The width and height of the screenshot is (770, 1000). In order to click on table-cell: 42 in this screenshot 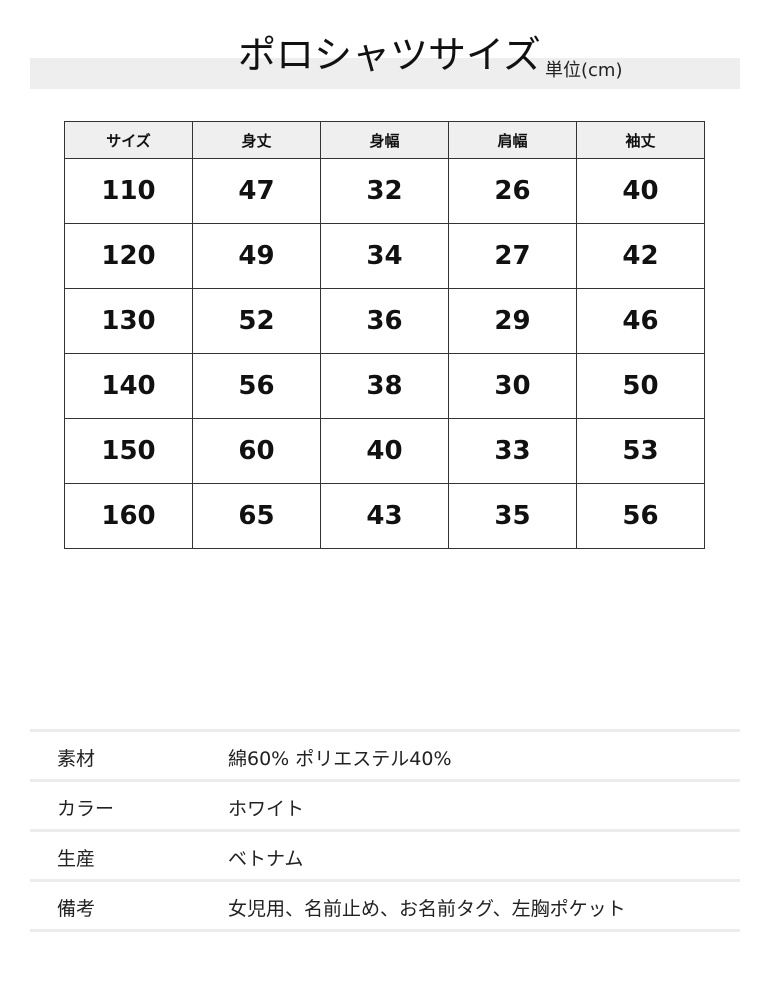, I will do `click(640, 256)`.